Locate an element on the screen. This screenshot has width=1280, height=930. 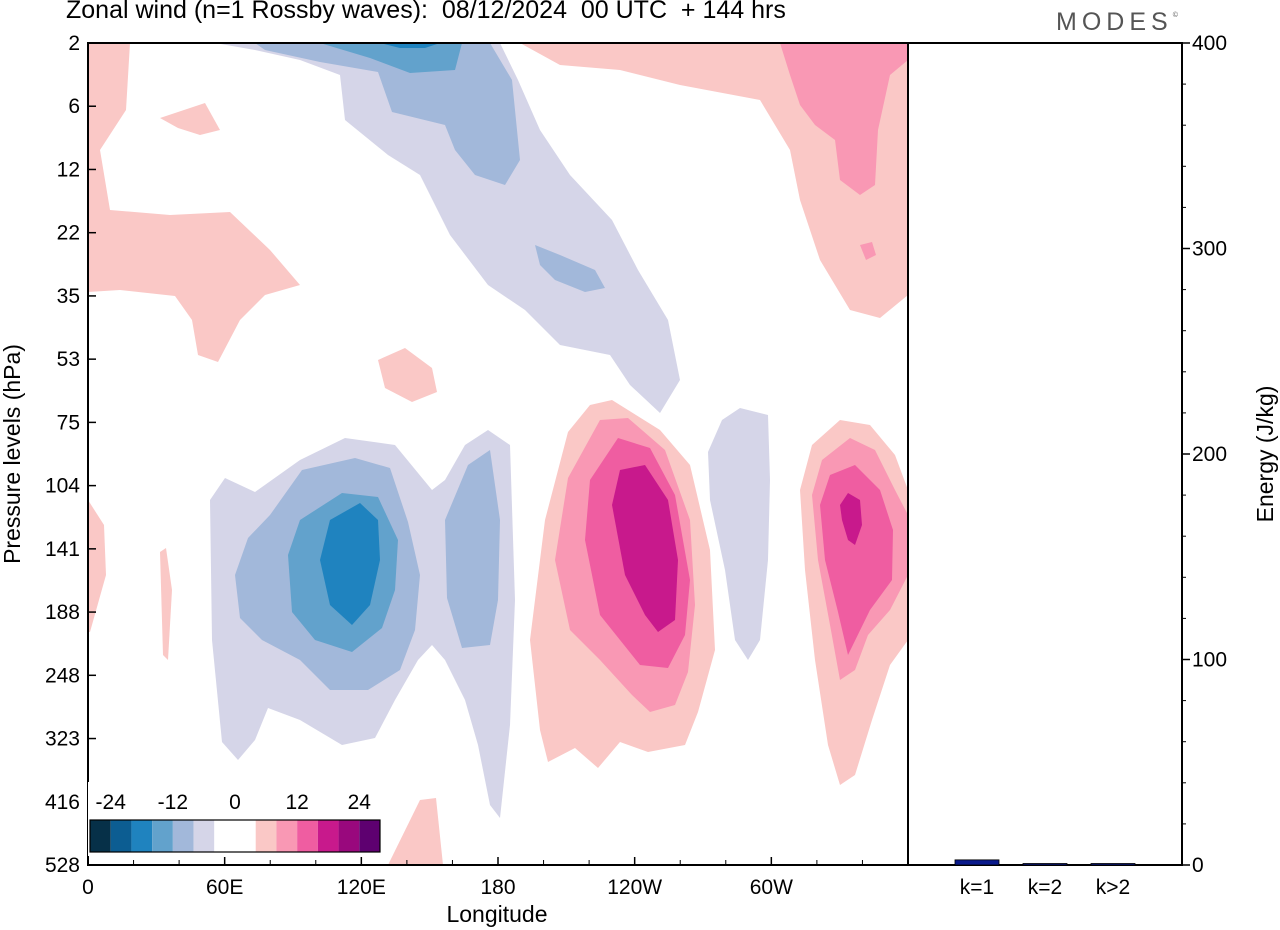
contour-west-left-edge is located at coordinates (97, 566).